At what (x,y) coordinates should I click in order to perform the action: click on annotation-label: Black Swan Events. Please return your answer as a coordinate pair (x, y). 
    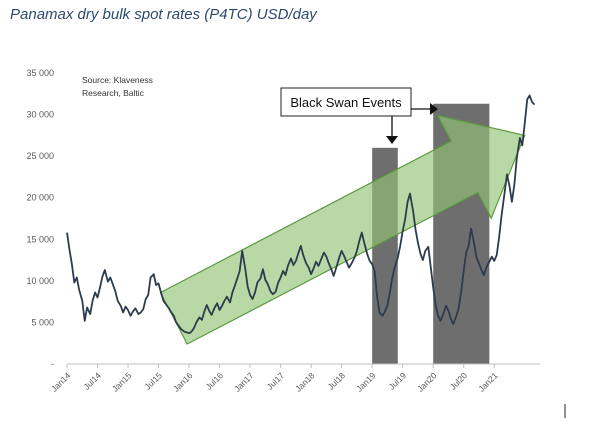
    Looking at the image, I should click on (346, 102).